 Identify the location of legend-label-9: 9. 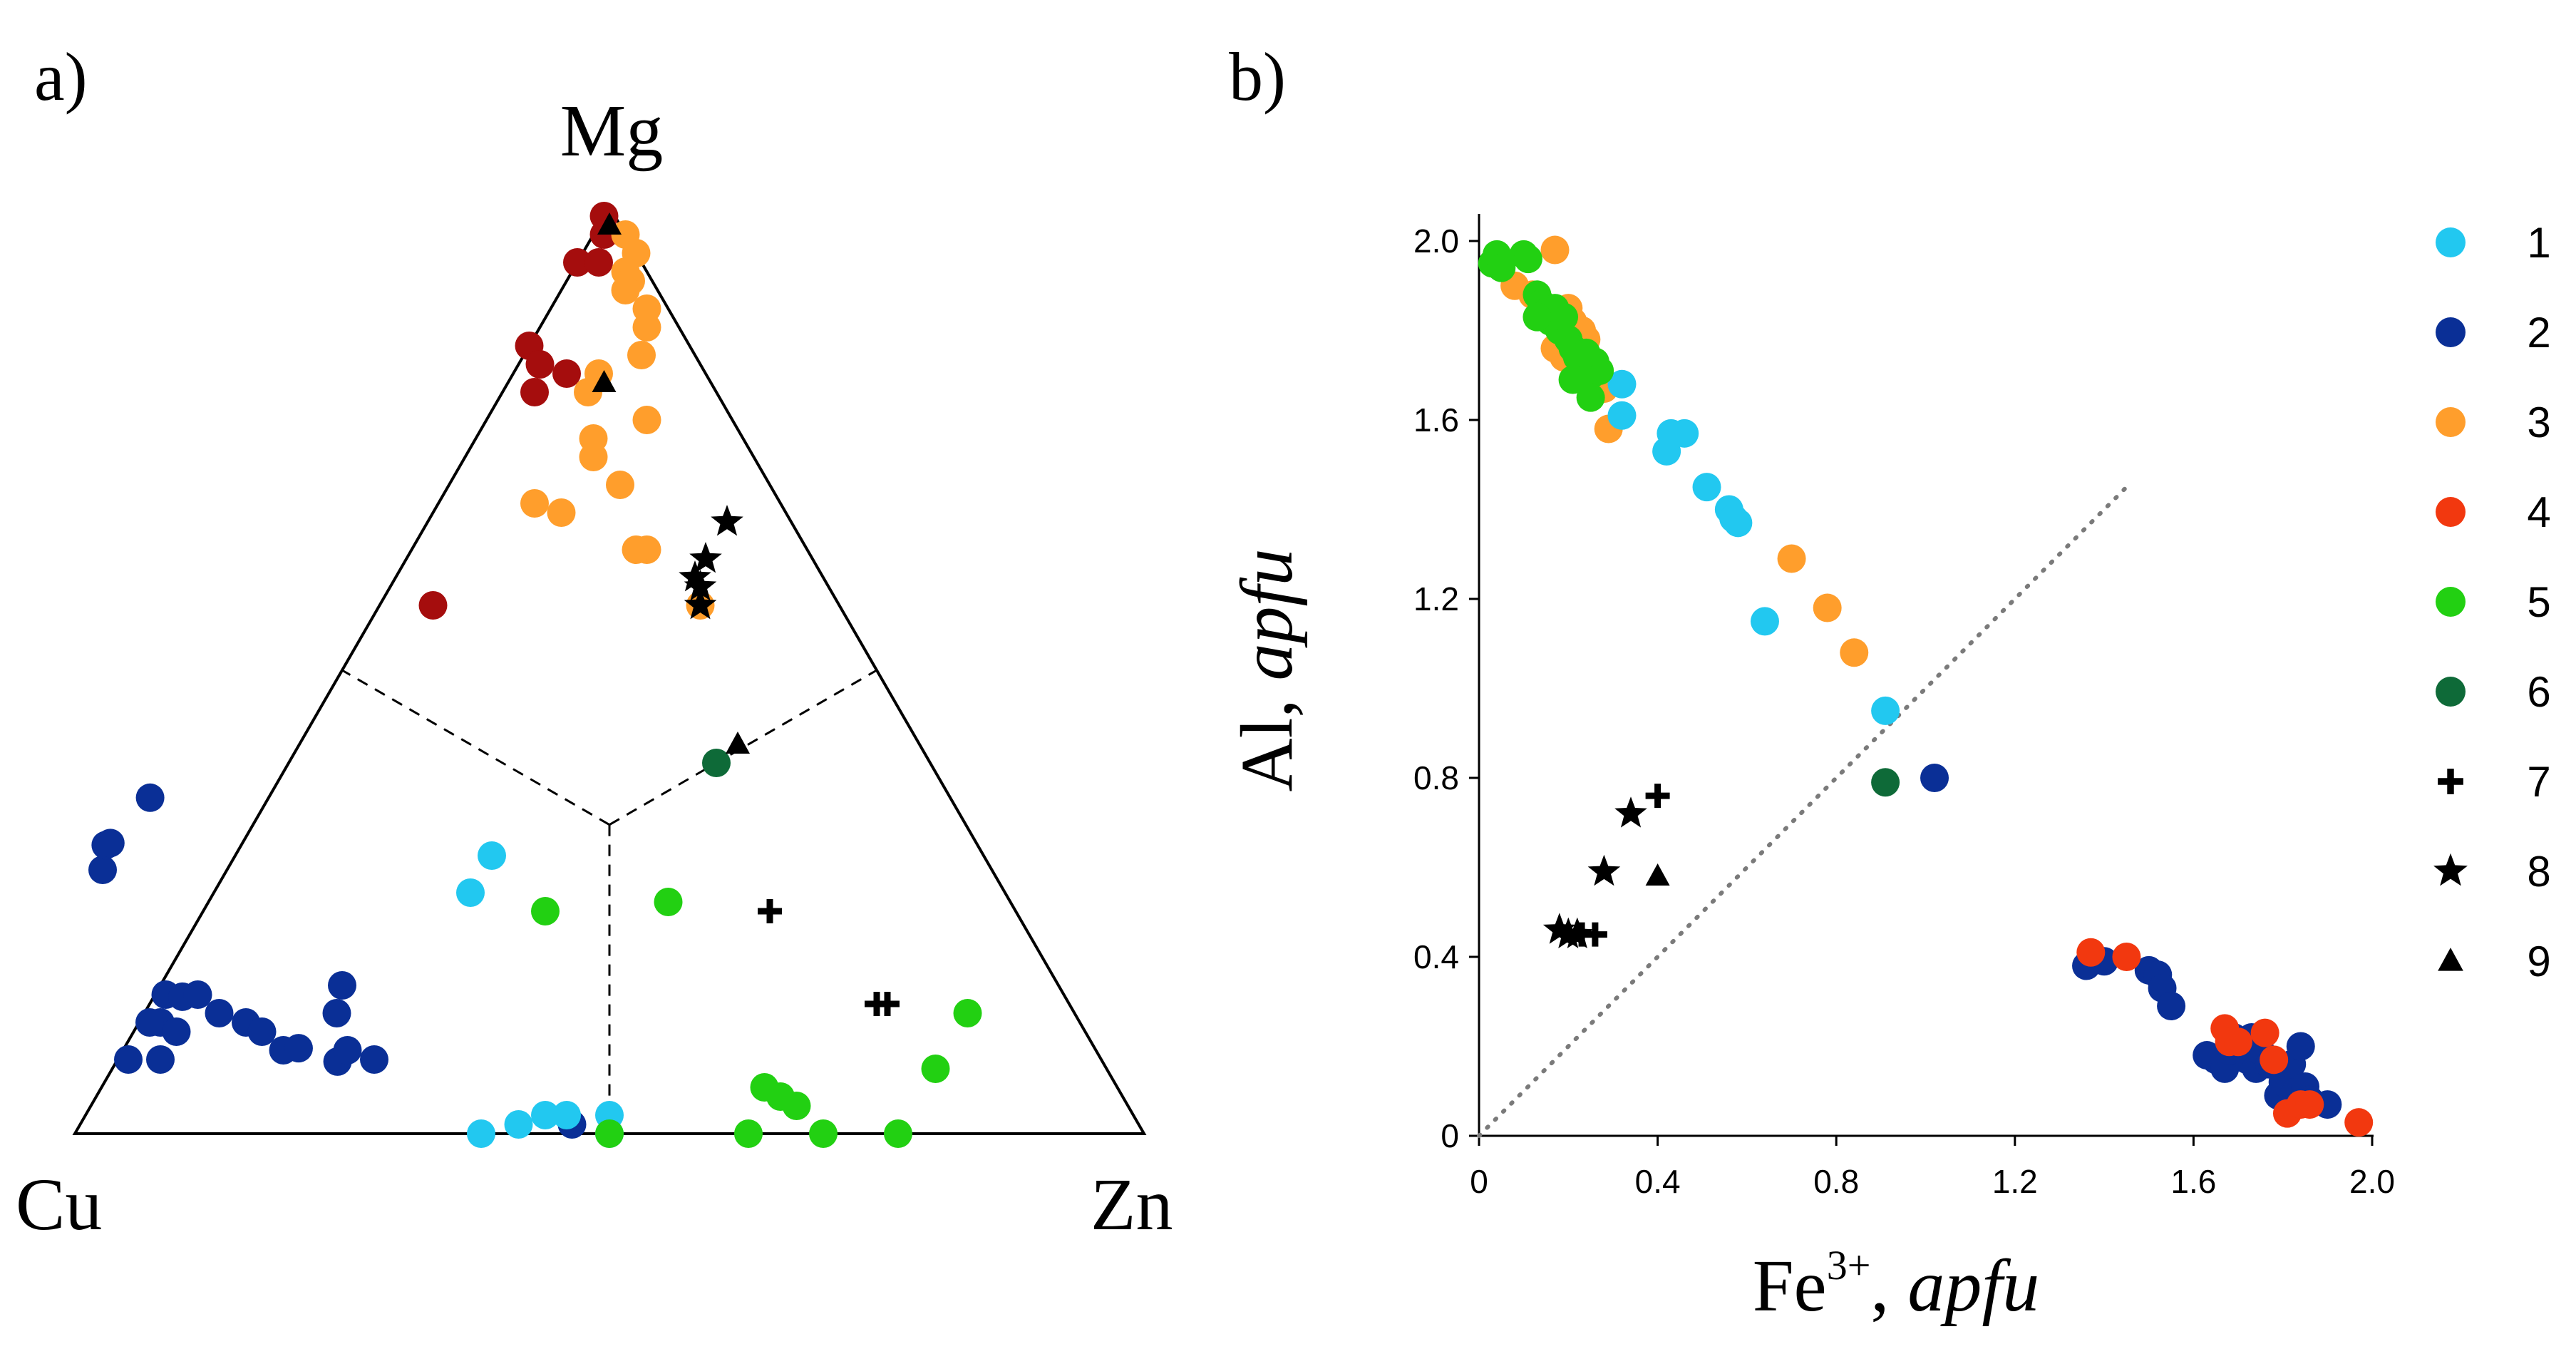
(2538, 962).